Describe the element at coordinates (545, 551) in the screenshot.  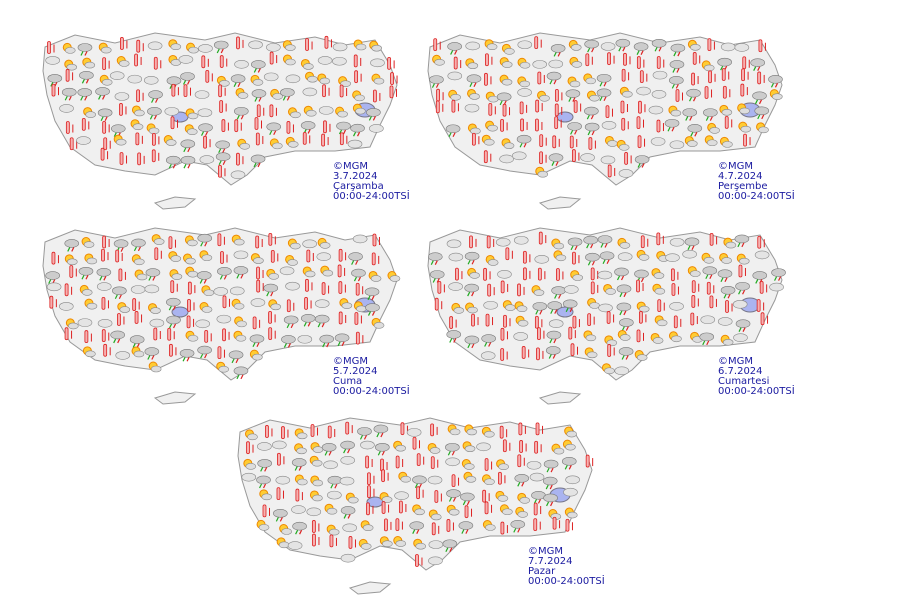
I see `map-credit: ©MGM` at that location.